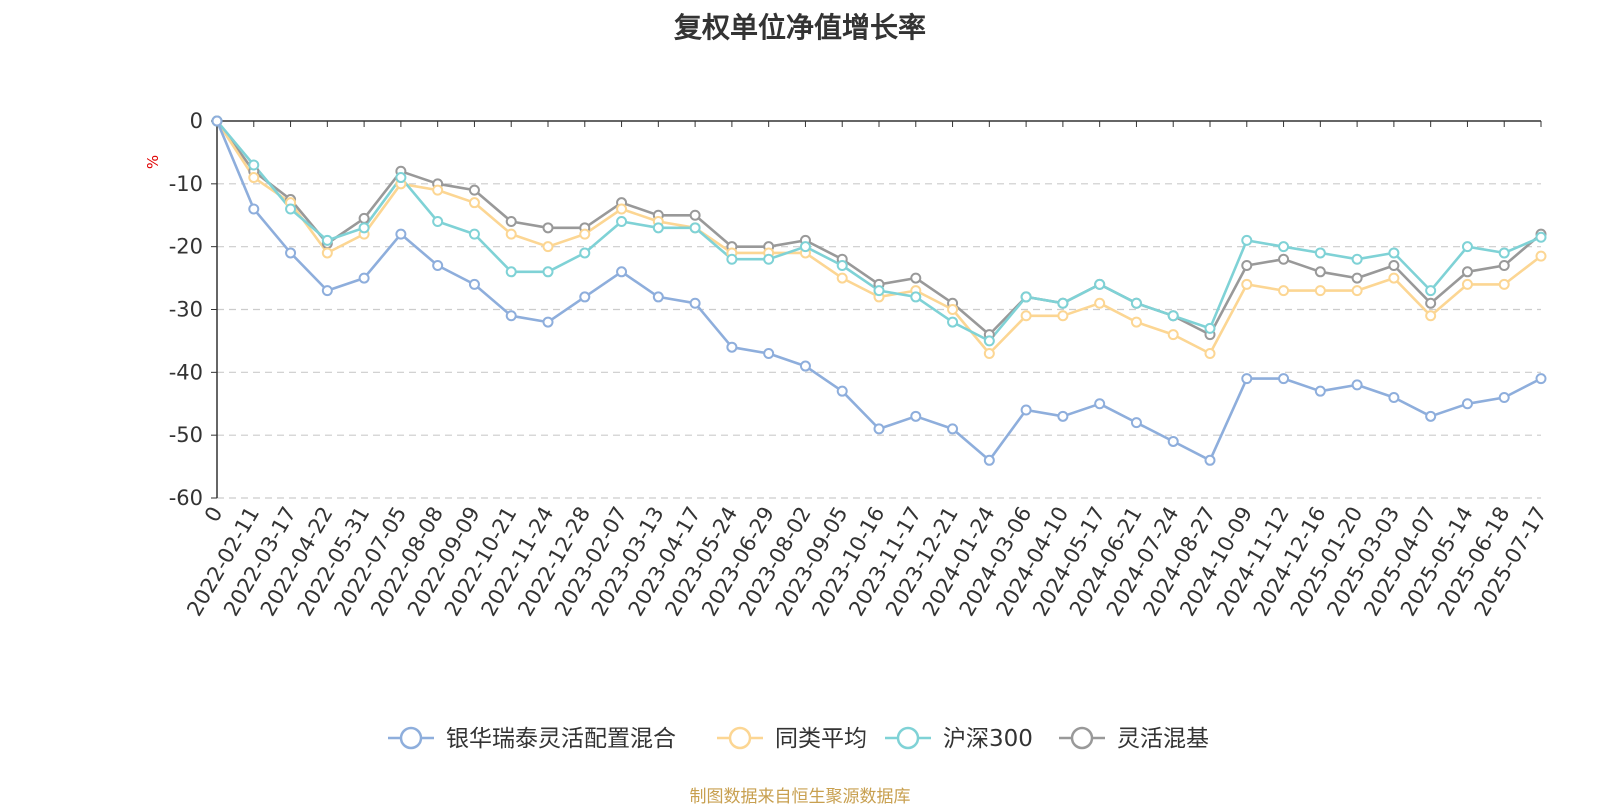 This screenshot has height=807, width=1600. What do you see at coordinates (1134, 739) in the screenshot?
I see `legend-item: 灵活混基` at bounding box center [1134, 739].